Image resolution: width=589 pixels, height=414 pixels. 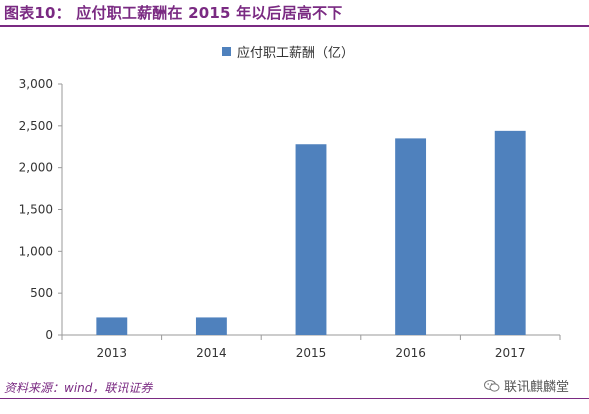 I want to click on x-tick-label: 2013, so click(x=112, y=353).